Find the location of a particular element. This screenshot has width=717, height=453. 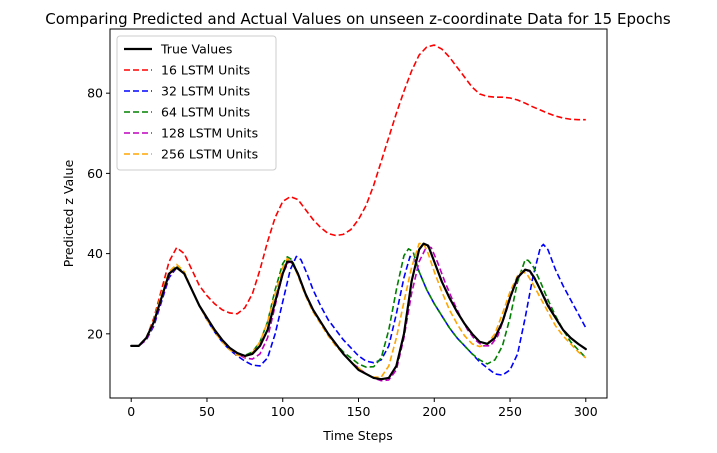

legend-box is located at coordinates (196, 103).